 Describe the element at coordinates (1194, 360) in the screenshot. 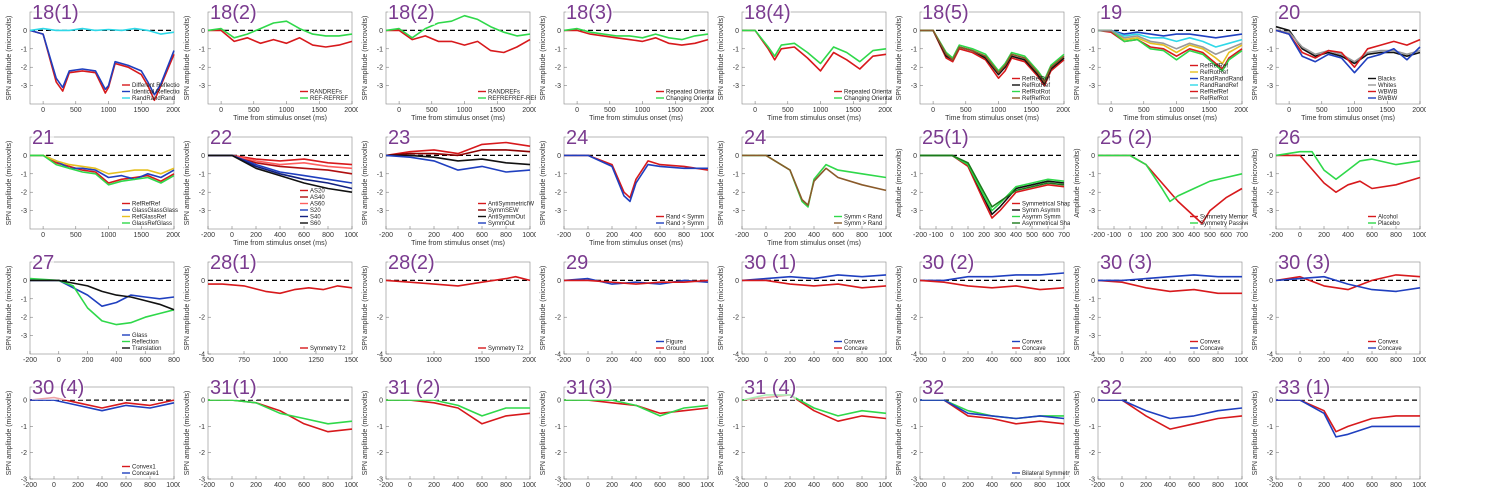

I see `x-tick-label: 600` at that location.